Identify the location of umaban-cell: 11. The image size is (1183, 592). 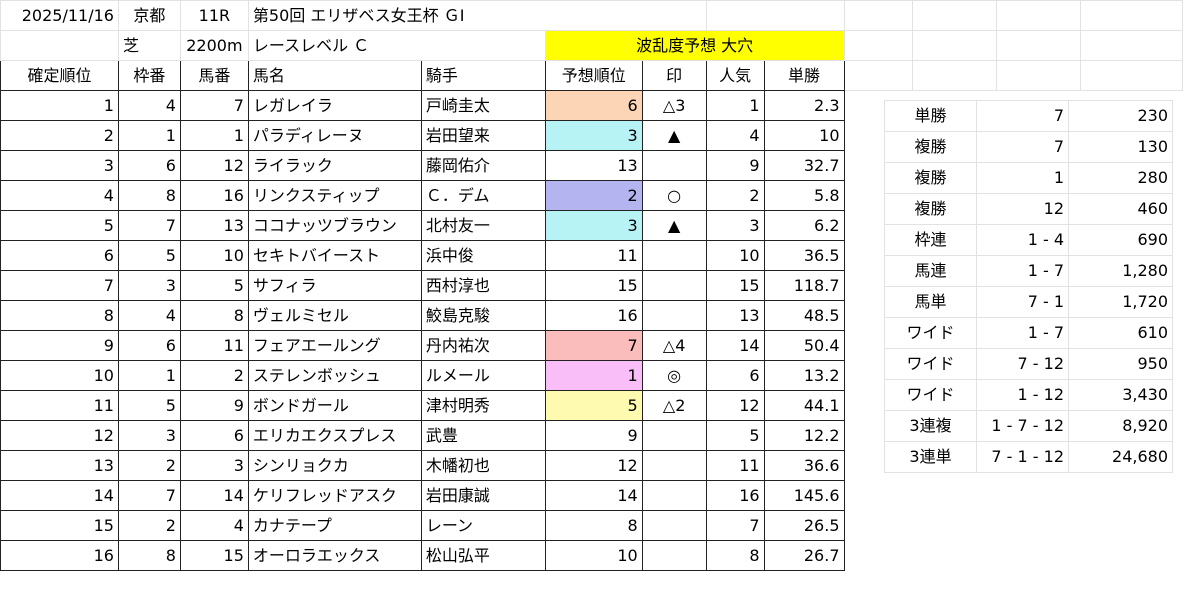
(214, 345).